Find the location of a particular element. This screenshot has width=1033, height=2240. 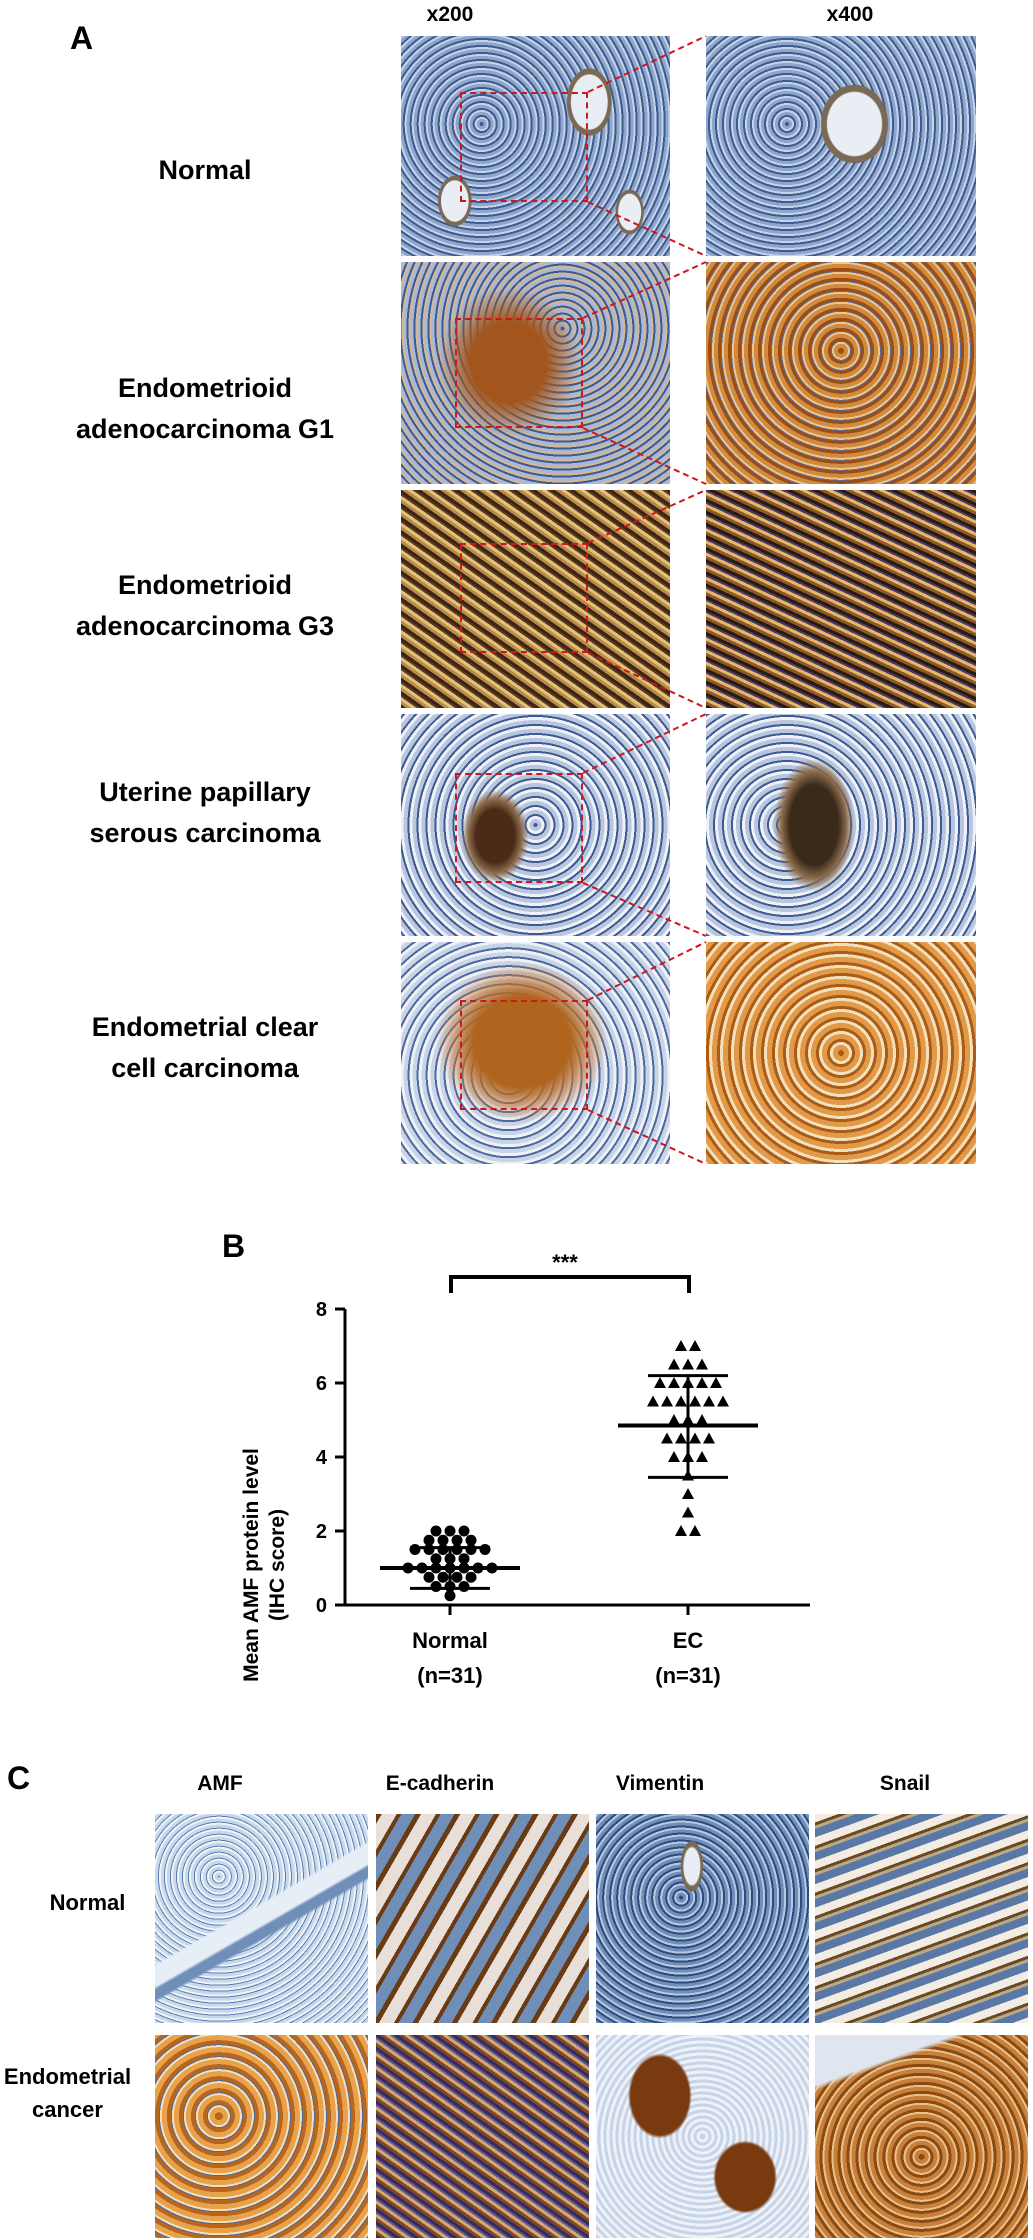

panel-c-row-label-normal: Normal is located at coordinates (87, 1902).